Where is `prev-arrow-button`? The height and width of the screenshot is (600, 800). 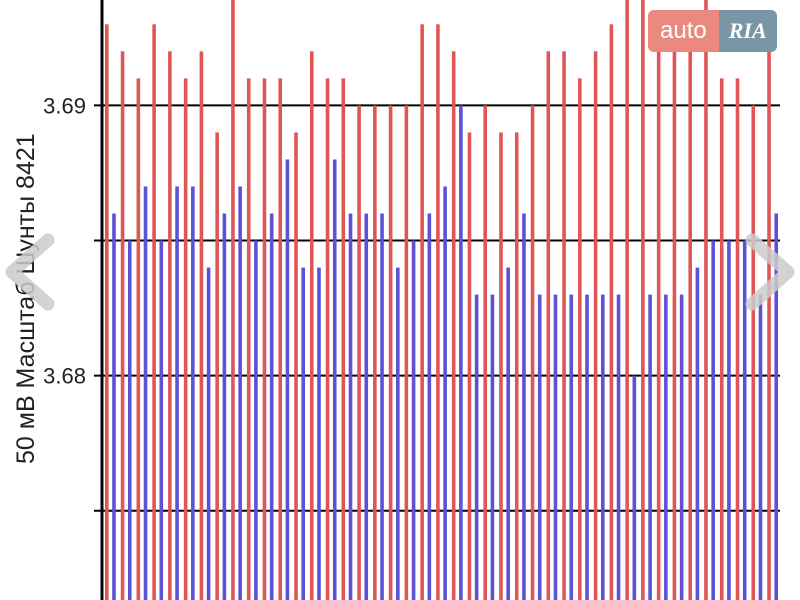
prev-arrow-button is located at coordinates (30, 272).